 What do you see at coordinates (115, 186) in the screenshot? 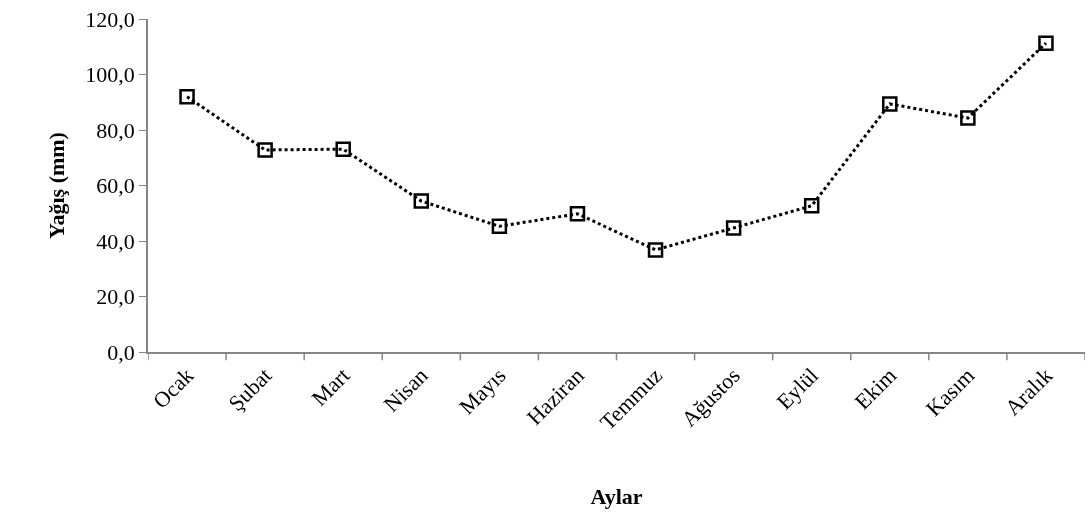
I see `y-tick-label: 60,0` at bounding box center [115, 186].